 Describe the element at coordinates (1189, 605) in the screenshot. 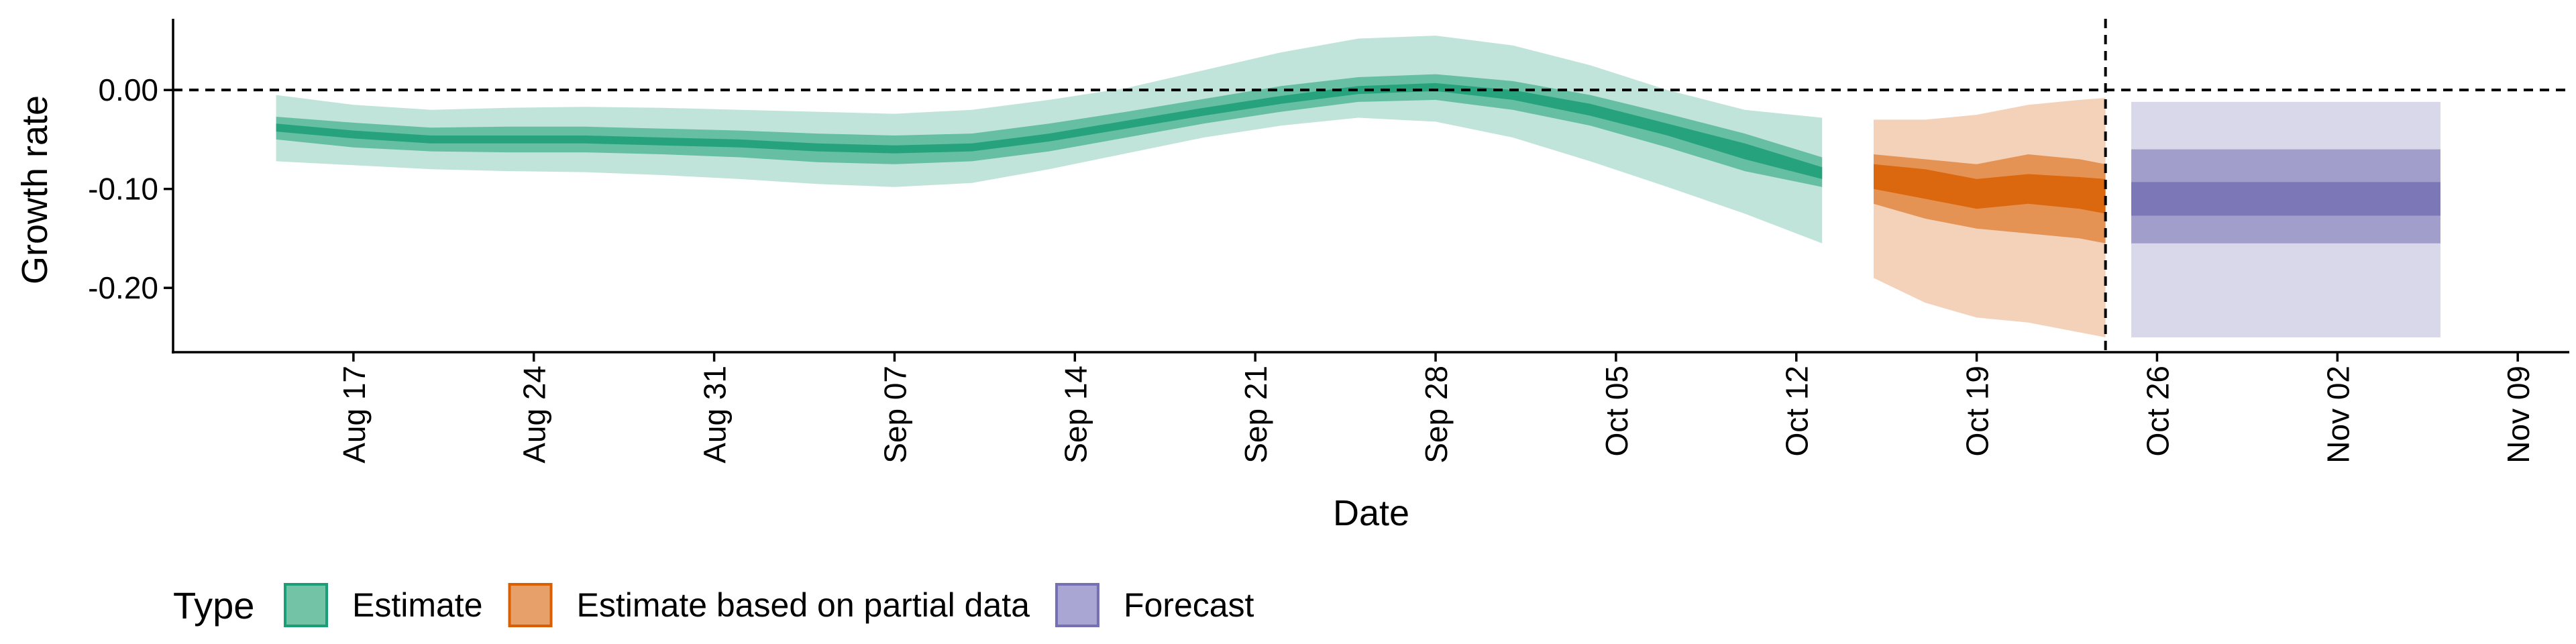

I see `legend-label-forecast: Forecast` at that location.